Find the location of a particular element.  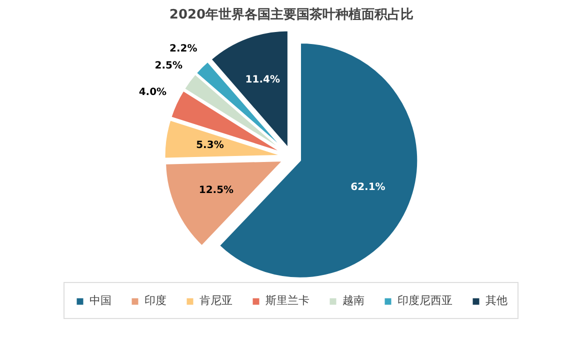

legend-label: 印度尼西亚 is located at coordinates (425, 300).